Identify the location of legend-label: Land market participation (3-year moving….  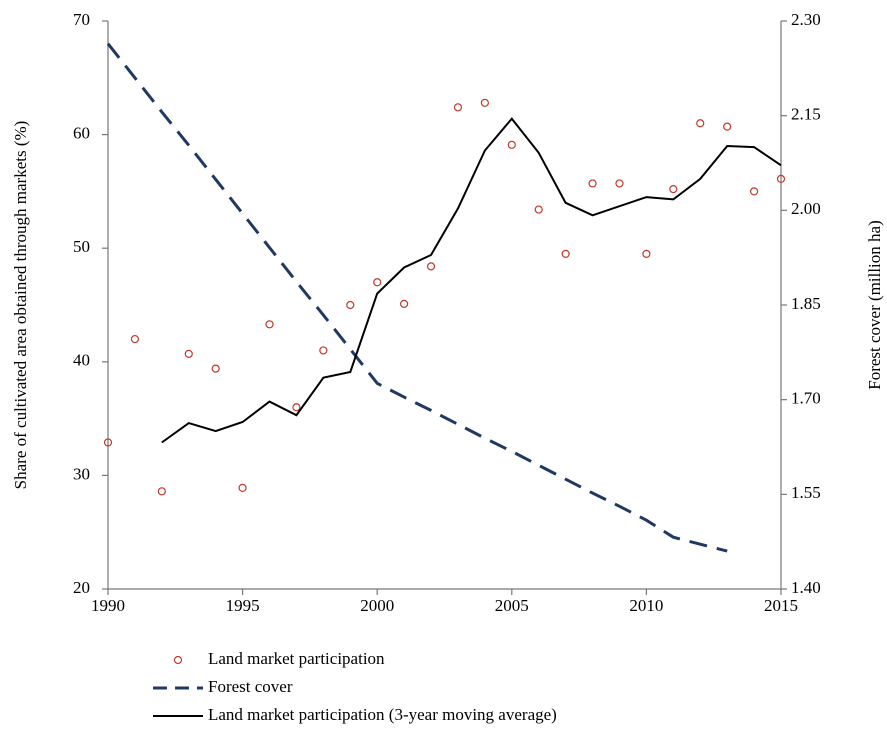
(382, 714).